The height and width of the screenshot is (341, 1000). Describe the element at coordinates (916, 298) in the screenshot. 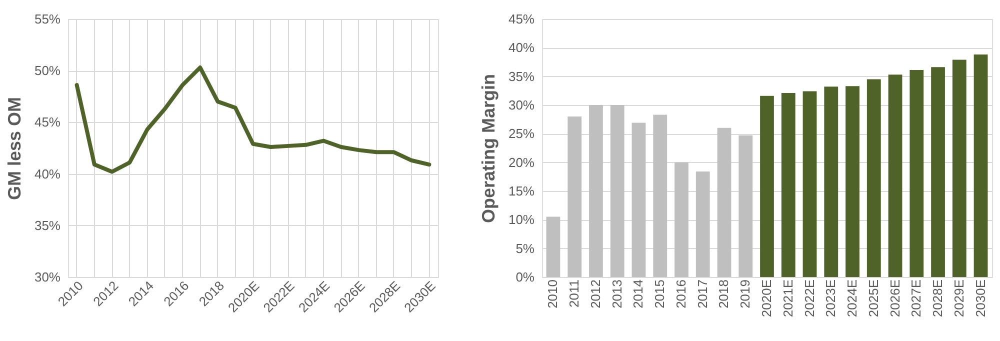

I see `x-tick-label: 2027E` at that location.